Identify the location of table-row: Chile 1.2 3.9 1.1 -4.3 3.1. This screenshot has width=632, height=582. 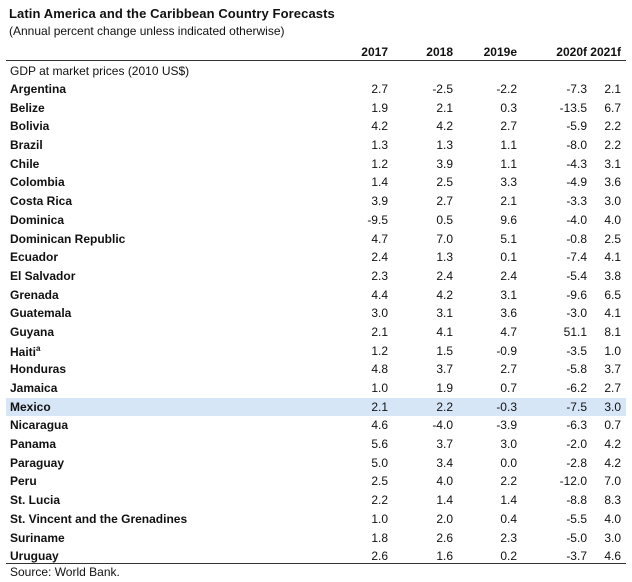
(316, 164).